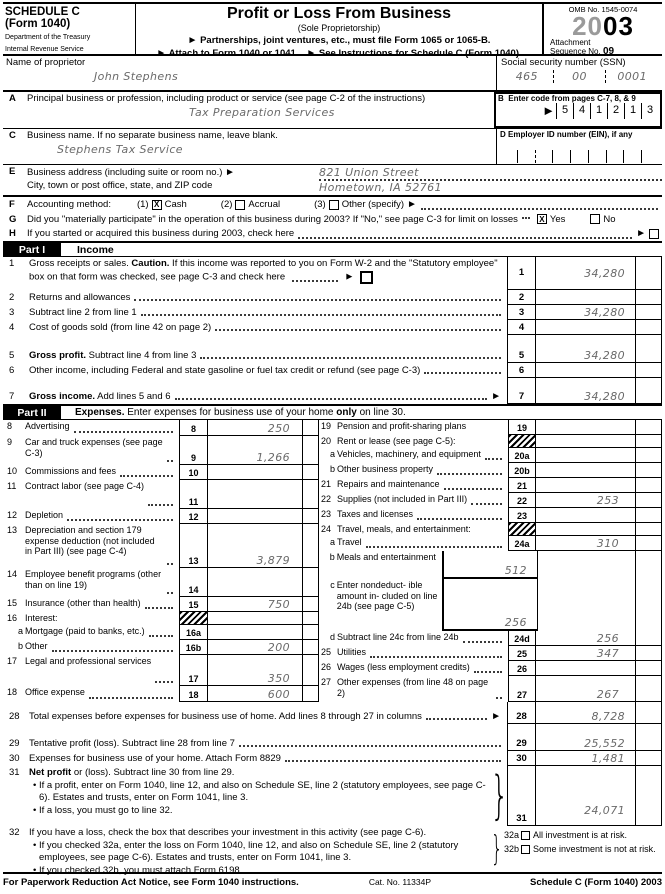 Image resolution: width=665 pixels, height=894 pixels. Describe the element at coordinates (654, 233) in the screenshot. I see `line-h-checkbox` at that location.